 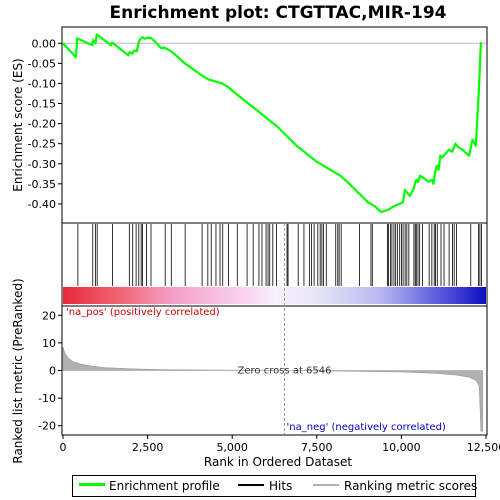 What do you see at coordinates (251, 485) in the screenshot?
I see `legend-swatch-hits` at bounding box center [251, 485].